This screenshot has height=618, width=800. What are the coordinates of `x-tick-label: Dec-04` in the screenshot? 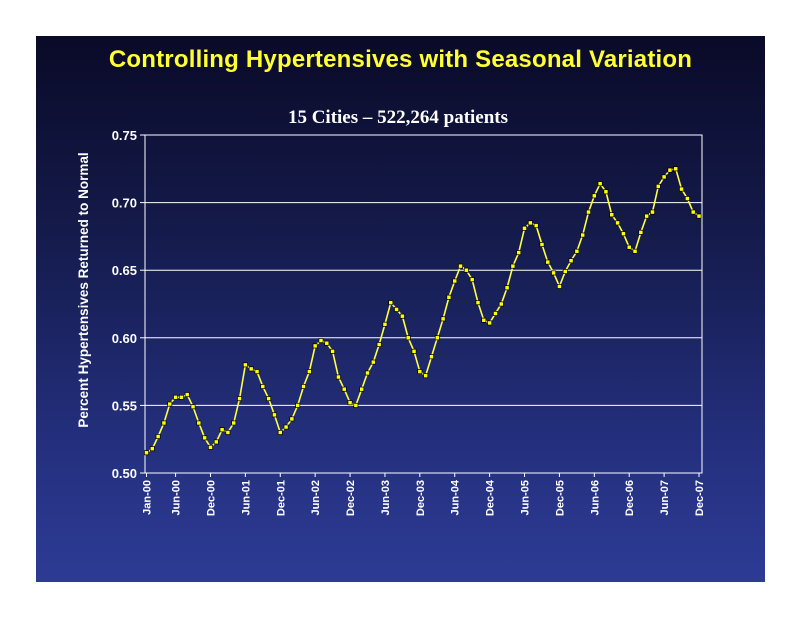 It's located at (491, 497).